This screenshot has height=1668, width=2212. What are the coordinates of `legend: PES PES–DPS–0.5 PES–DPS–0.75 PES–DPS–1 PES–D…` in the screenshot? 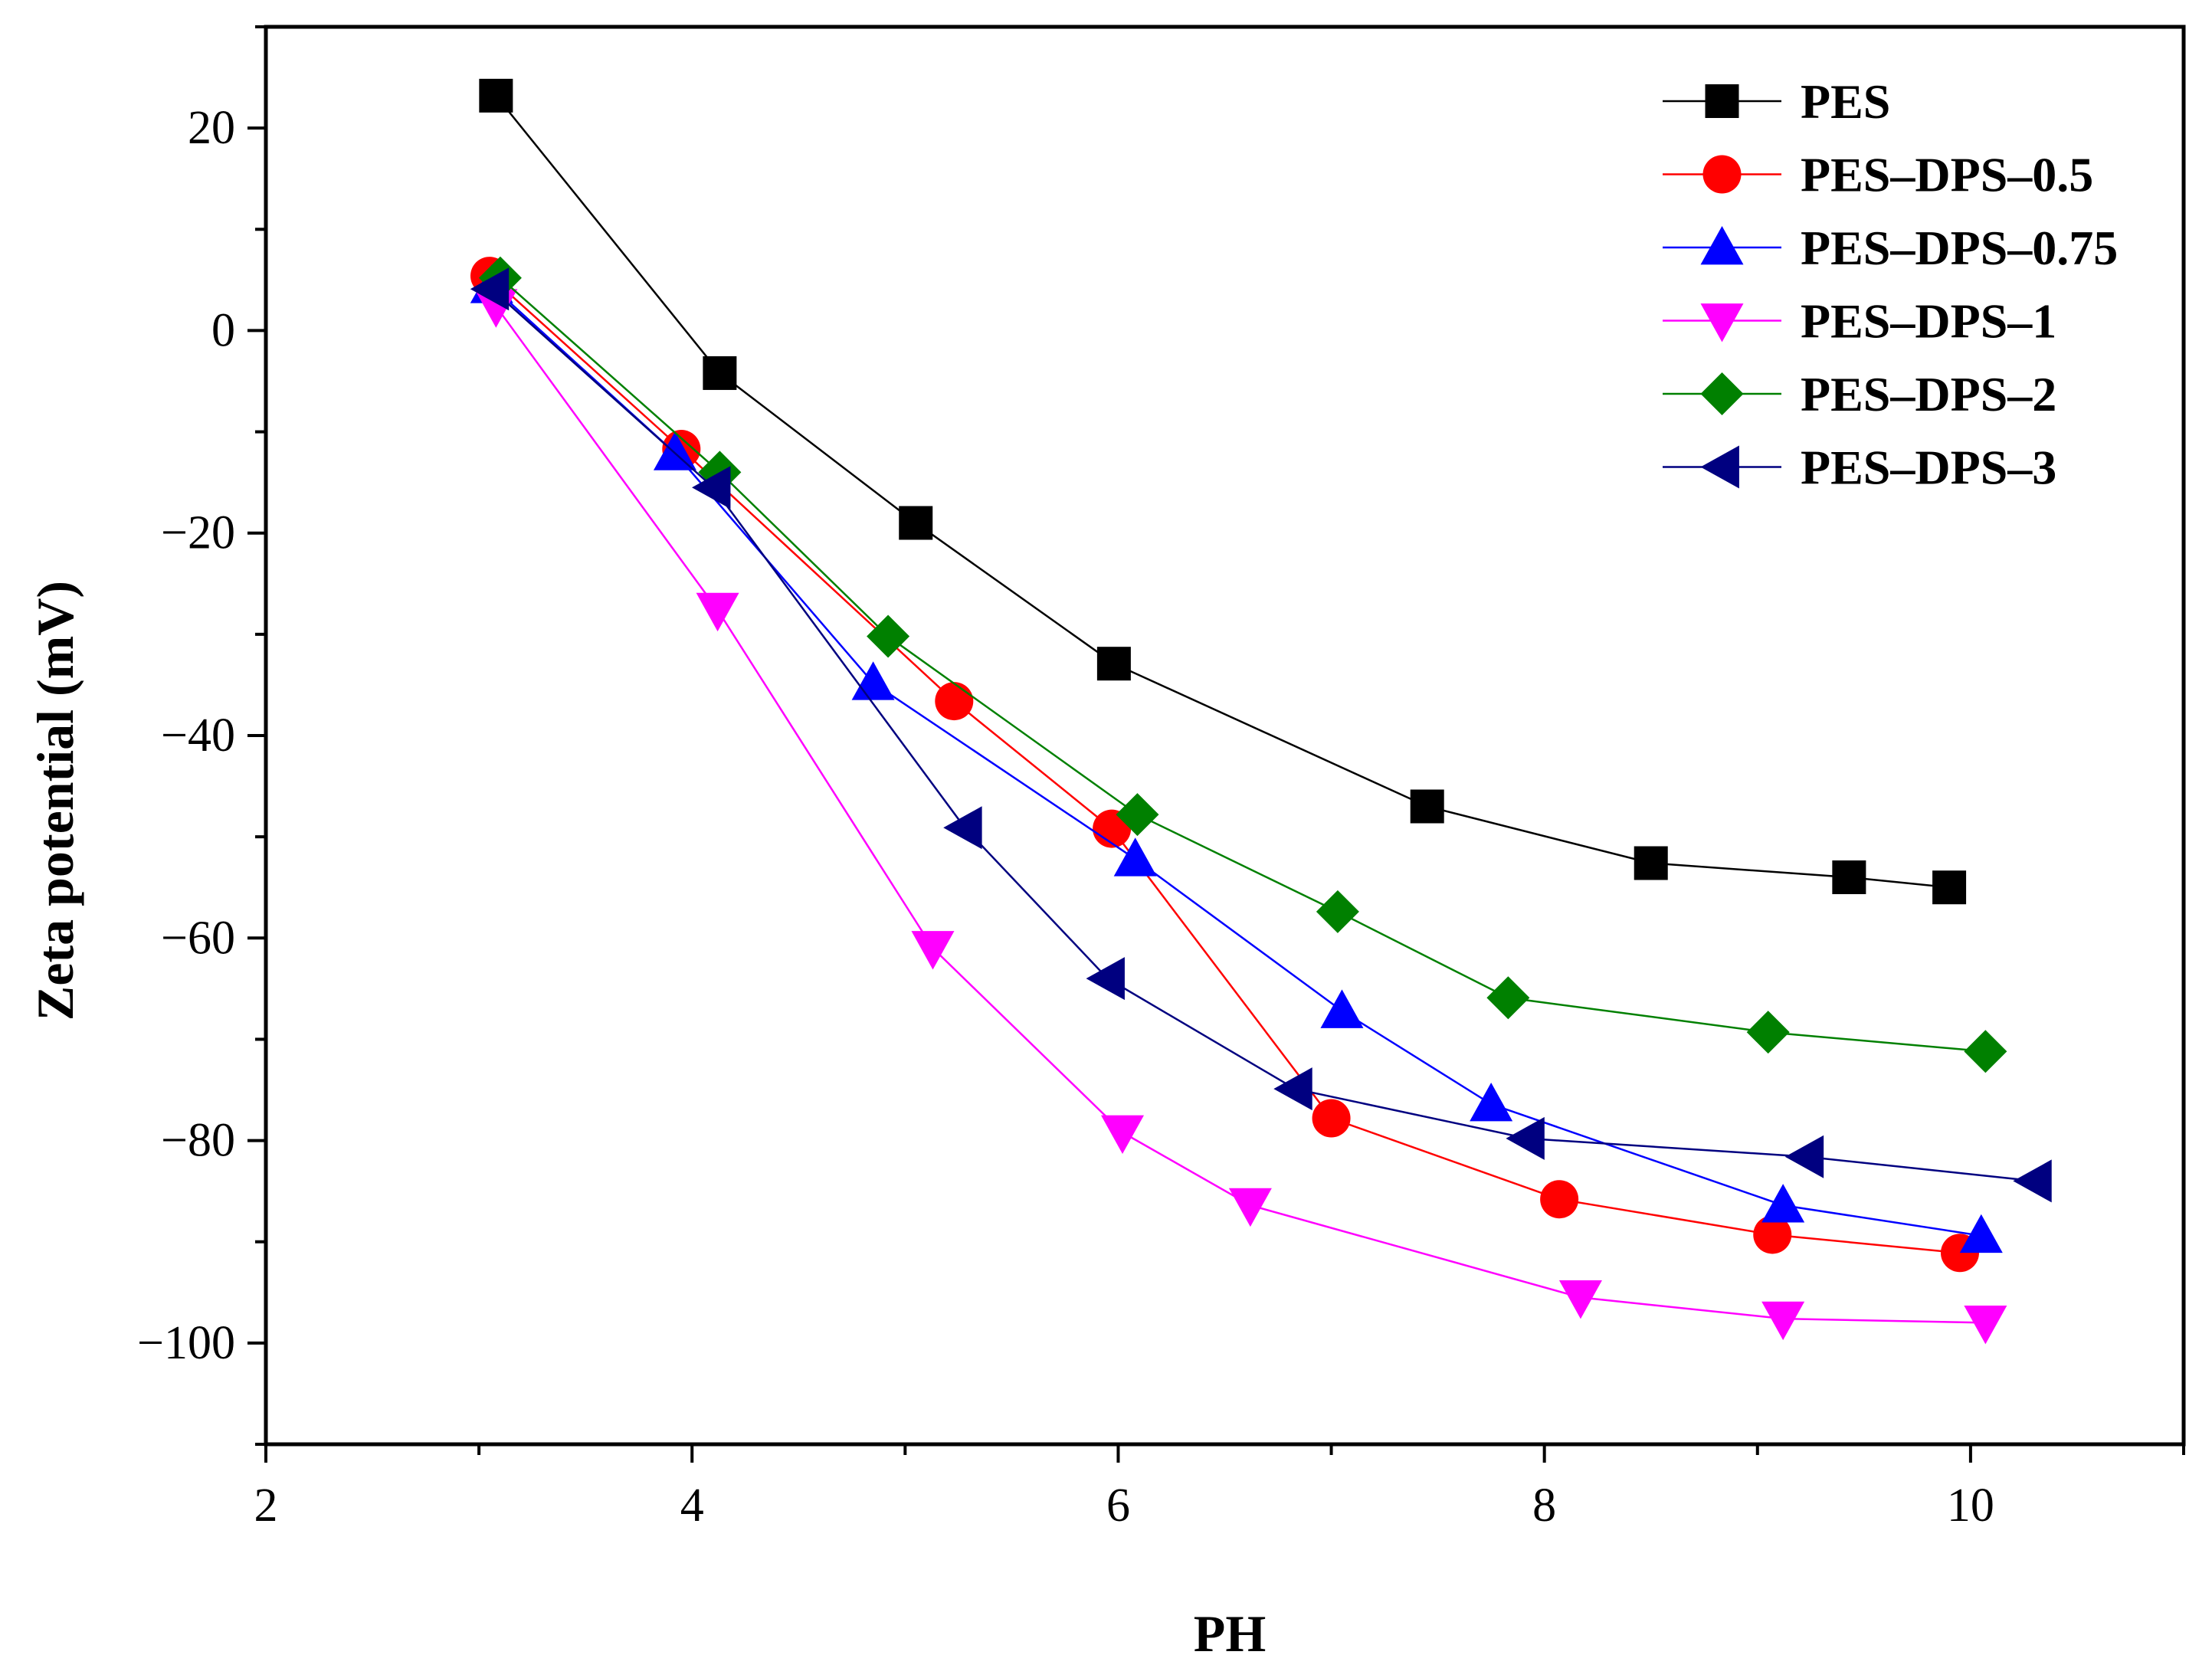 It's located at (1890, 284).